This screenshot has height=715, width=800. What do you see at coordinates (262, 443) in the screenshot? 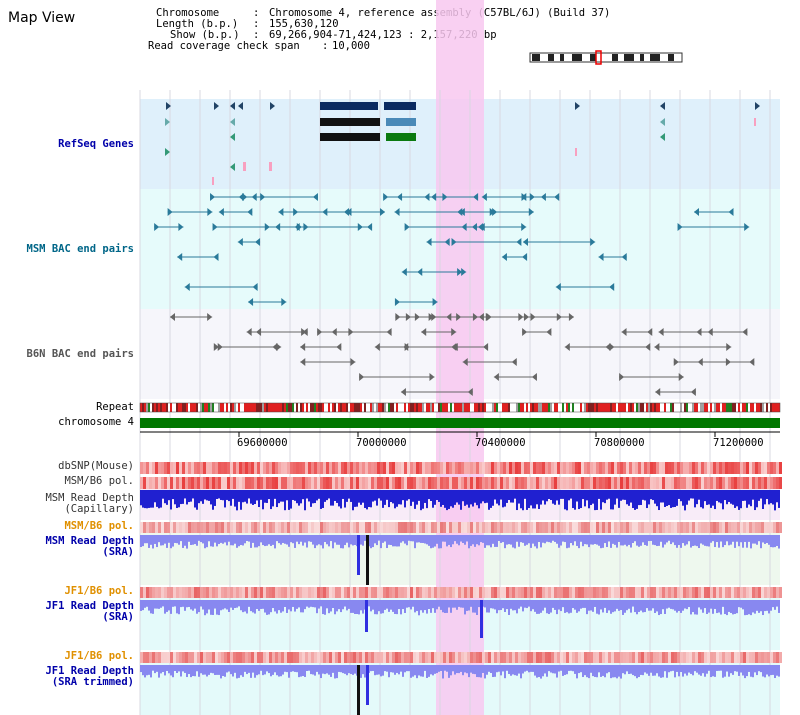
I see `axis-tick-label: 69600000` at bounding box center [262, 443].